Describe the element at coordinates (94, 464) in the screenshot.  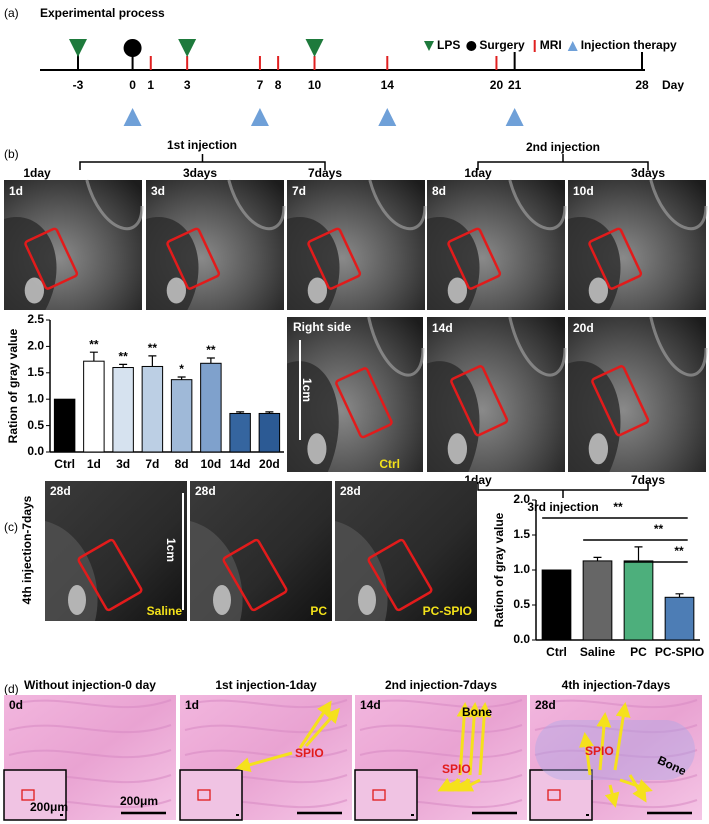
I see `x-tick-label: 1d` at that location.